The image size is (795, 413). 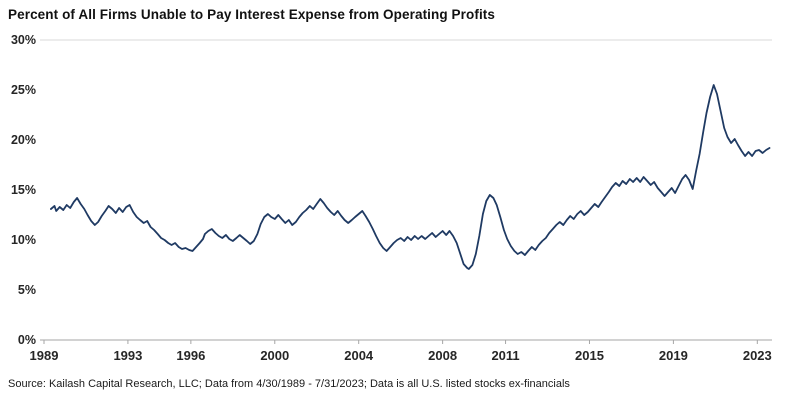 I want to click on x-tick-label: 1993, so click(x=127, y=355).